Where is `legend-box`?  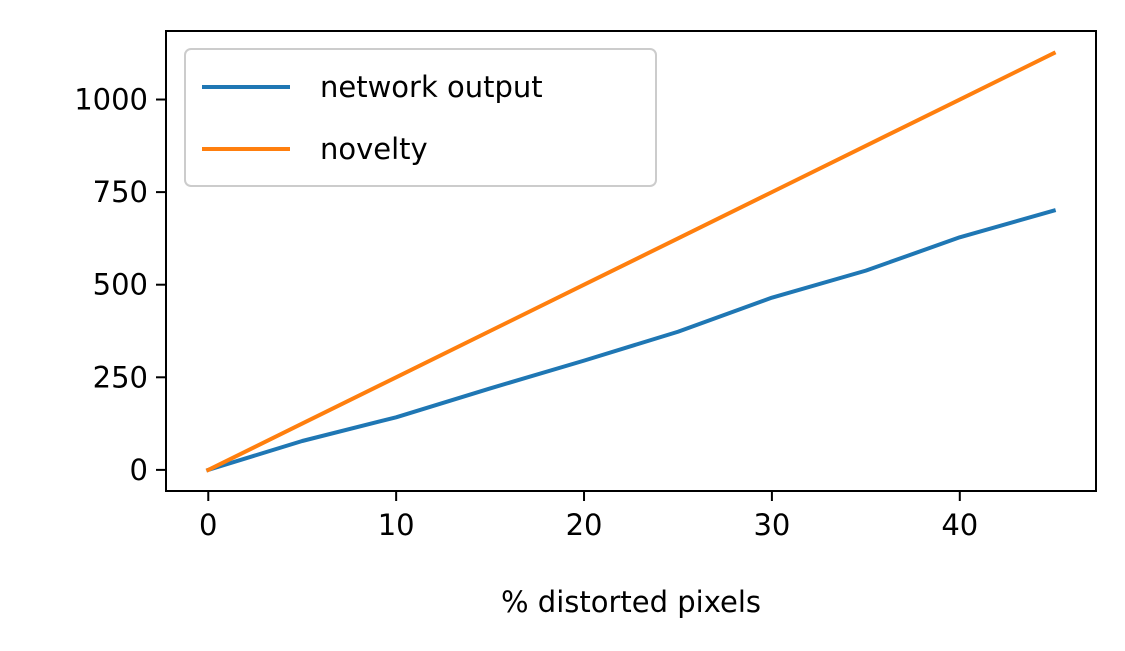 legend-box is located at coordinates (420, 117).